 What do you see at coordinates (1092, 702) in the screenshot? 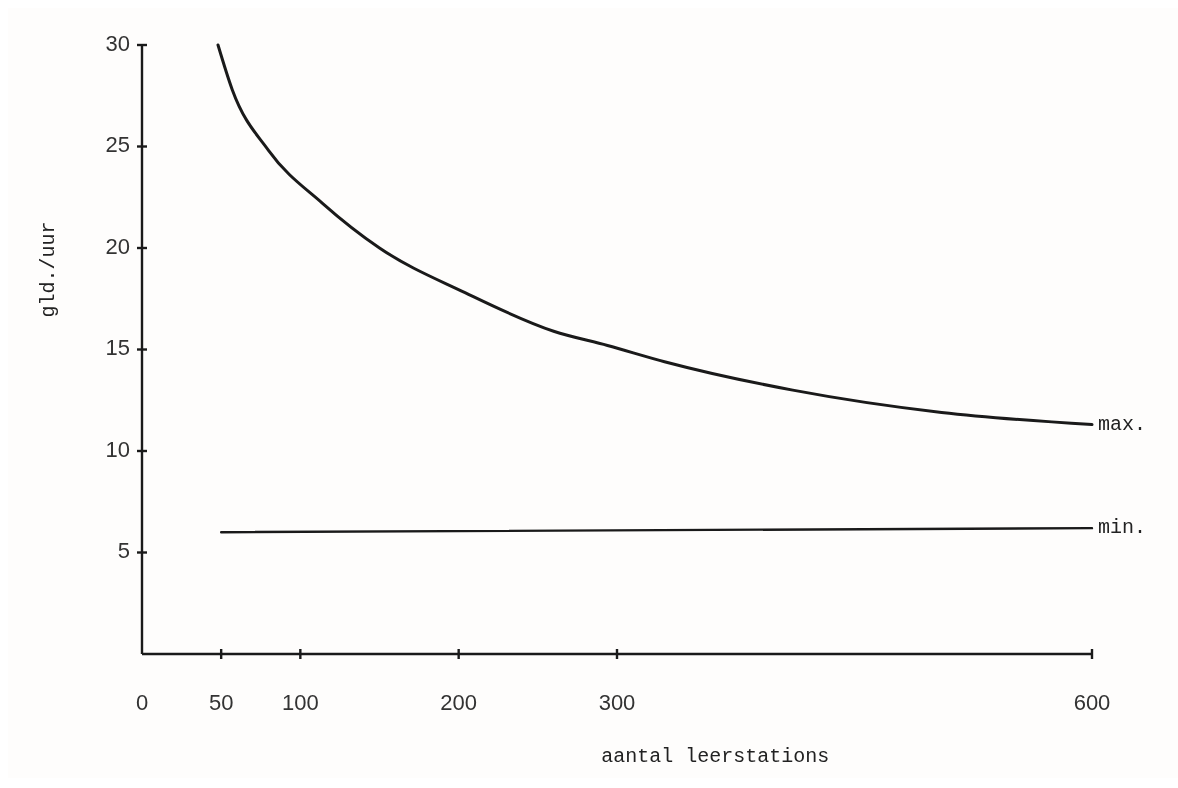
I see `x-tick-label: 600` at bounding box center [1092, 702].